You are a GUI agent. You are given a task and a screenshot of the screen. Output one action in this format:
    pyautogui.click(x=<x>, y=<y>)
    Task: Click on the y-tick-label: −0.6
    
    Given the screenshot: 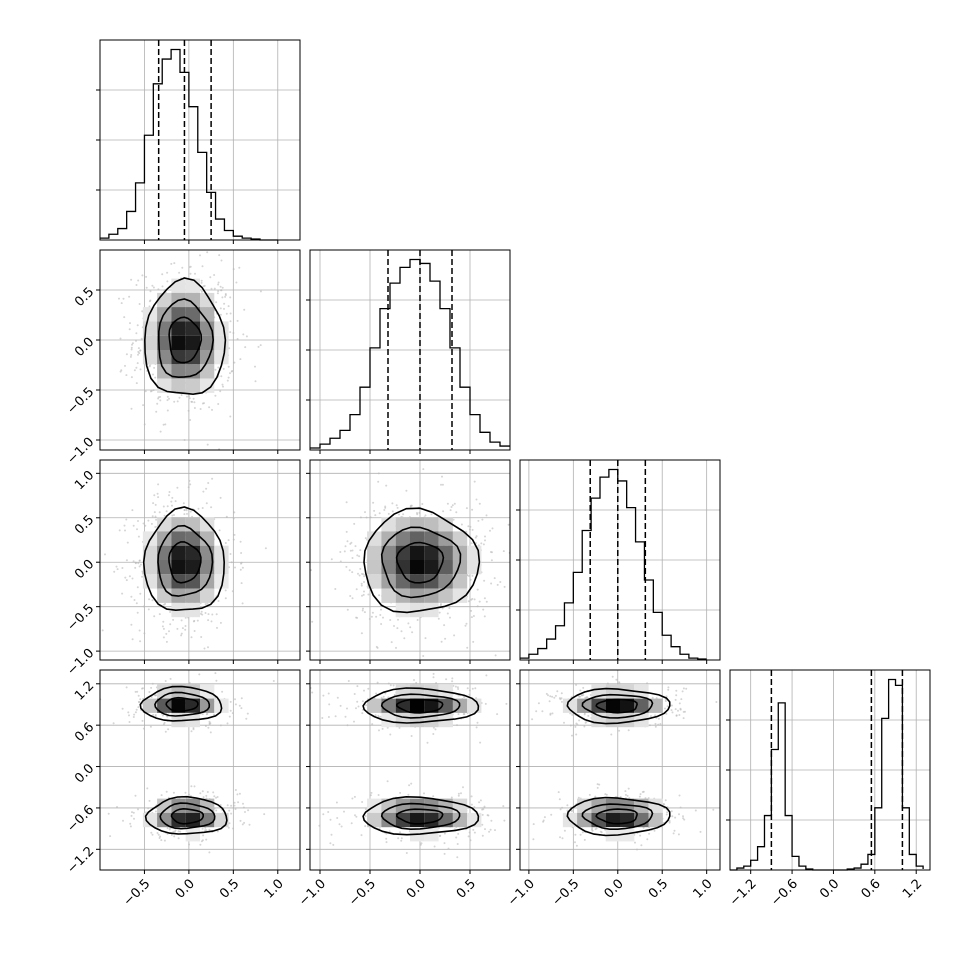 What is the action you would take?
    pyautogui.click(x=80, y=819)
    